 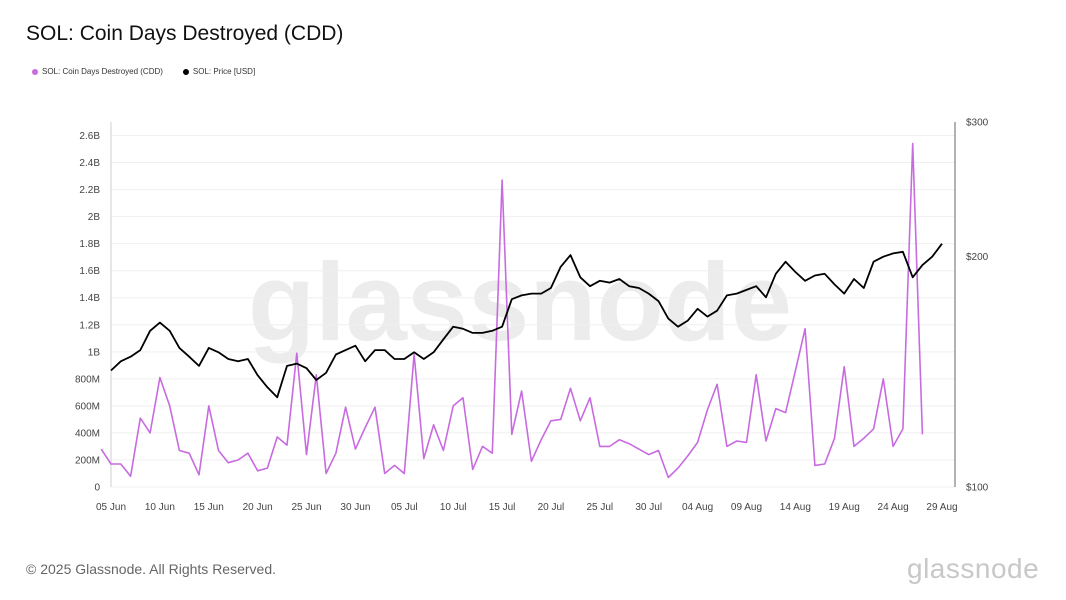 What do you see at coordinates (102, 71) in the screenshot?
I see `legend-label-cdd: SOL: Coin Days Destroyed (CDD)` at bounding box center [102, 71].